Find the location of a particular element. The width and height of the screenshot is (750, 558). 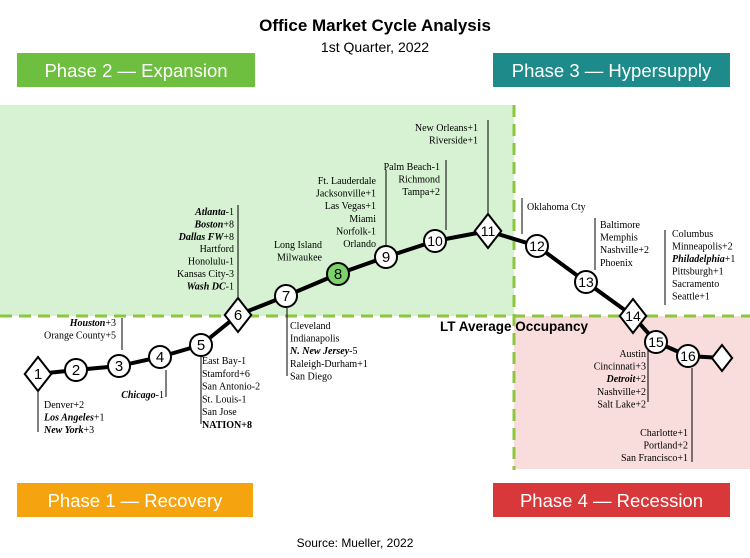

market-name: San Antonio is located at coordinates (227, 387).